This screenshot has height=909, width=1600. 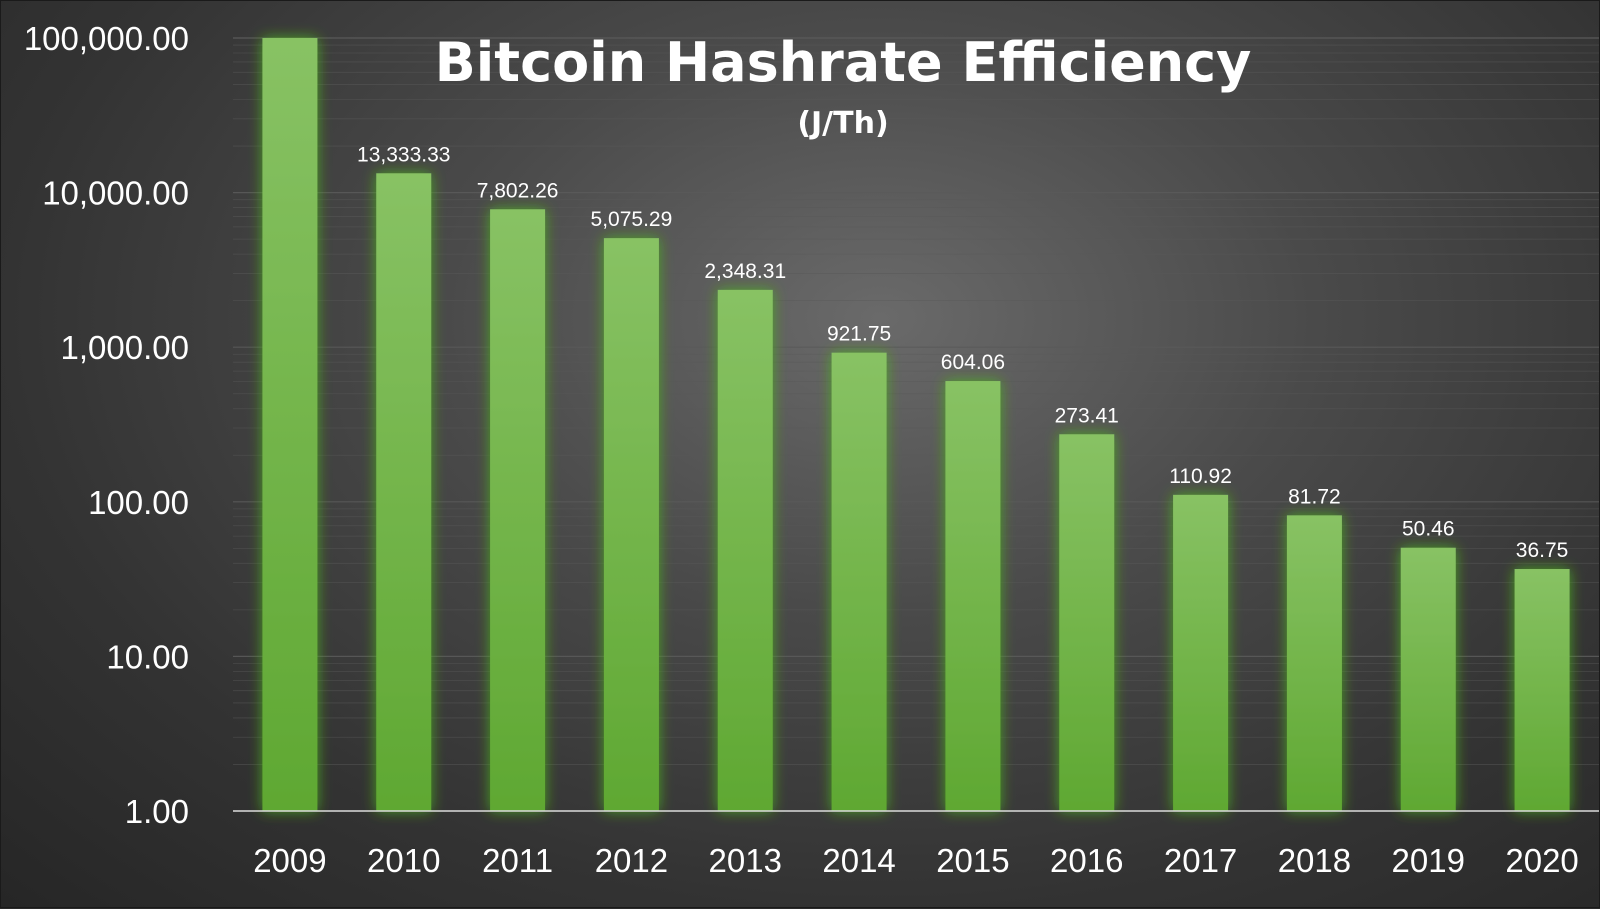 What do you see at coordinates (631, 860) in the screenshot?
I see `x-tick-label: 2012` at bounding box center [631, 860].